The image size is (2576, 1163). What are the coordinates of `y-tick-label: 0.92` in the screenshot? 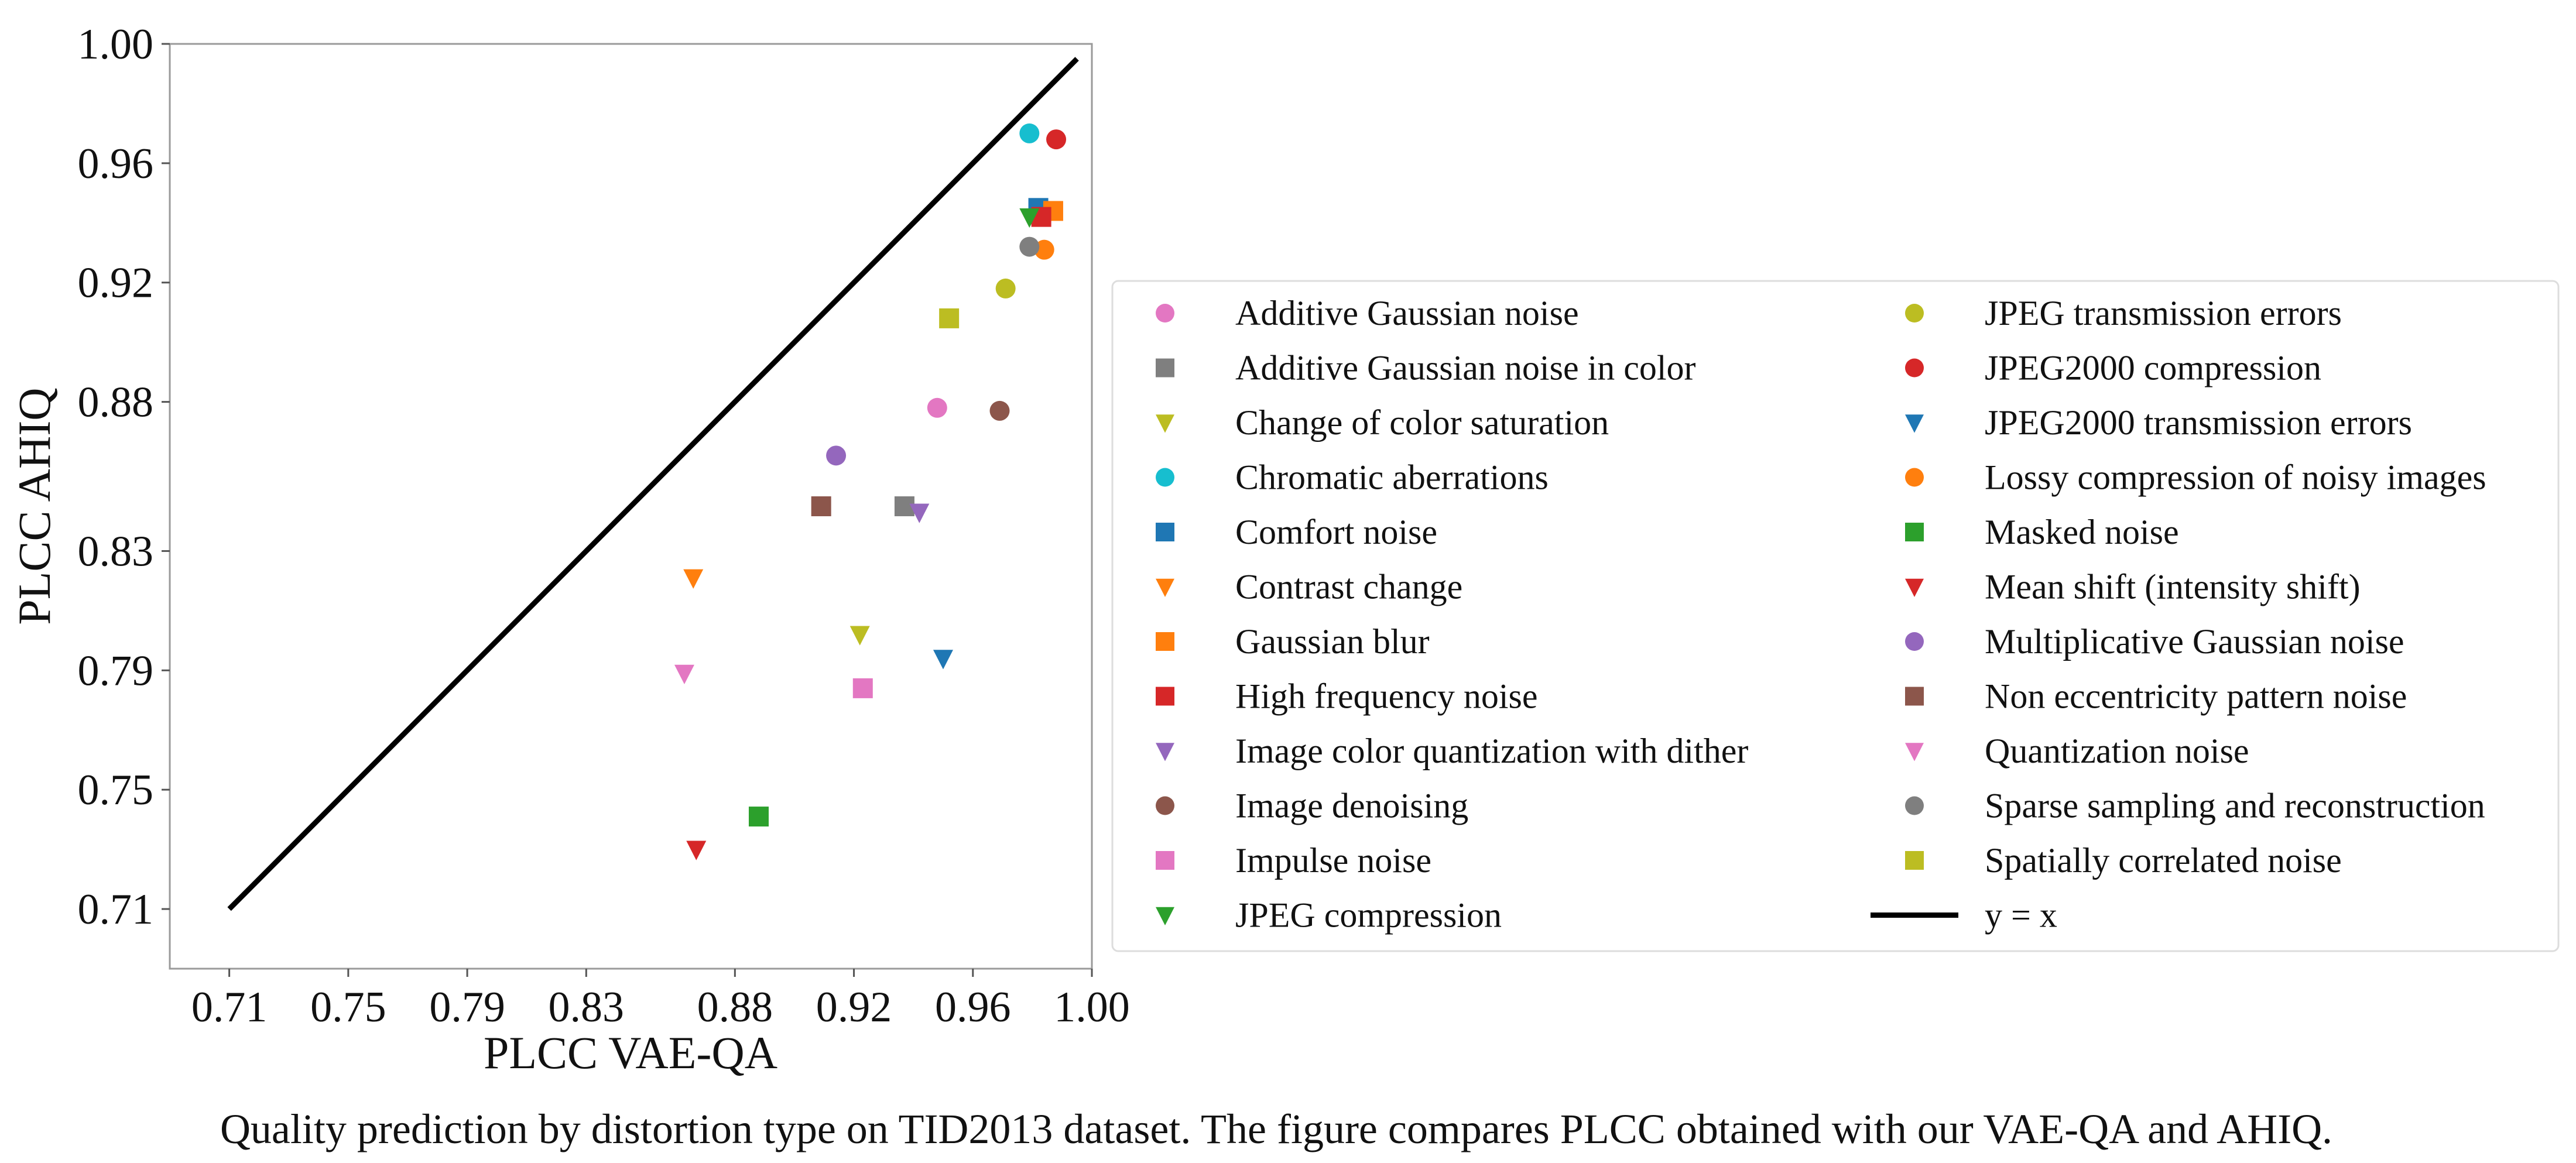 It's located at (116, 283).